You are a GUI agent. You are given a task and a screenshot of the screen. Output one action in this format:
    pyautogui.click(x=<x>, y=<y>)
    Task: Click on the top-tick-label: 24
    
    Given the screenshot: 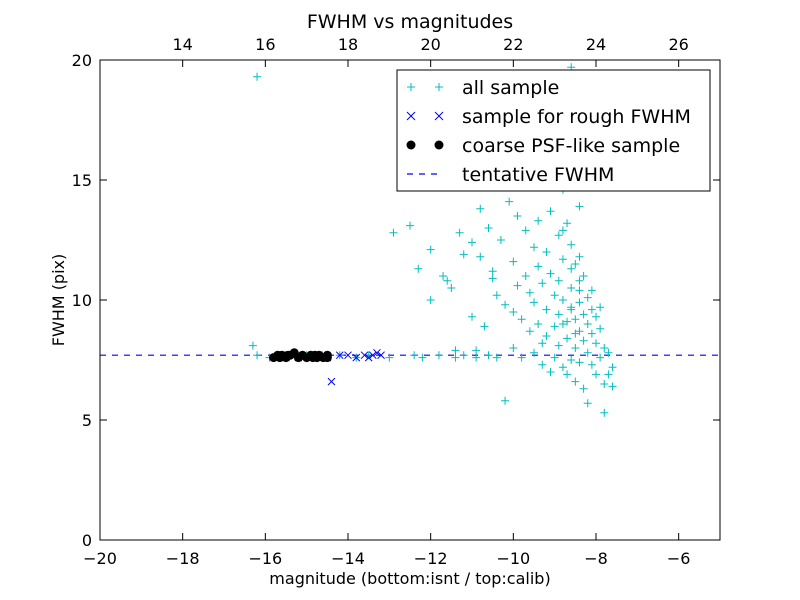 What is the action you would take?
    pyautogui.click(x=596, y=44)
    